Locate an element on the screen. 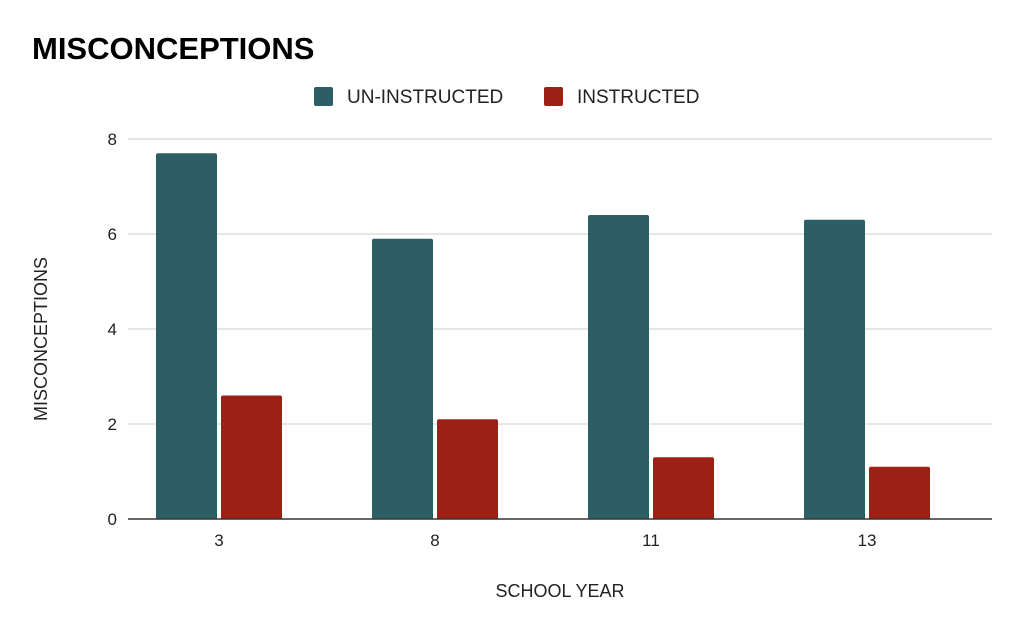  y-tick-label: 4 is located at coordinates (112, 329).